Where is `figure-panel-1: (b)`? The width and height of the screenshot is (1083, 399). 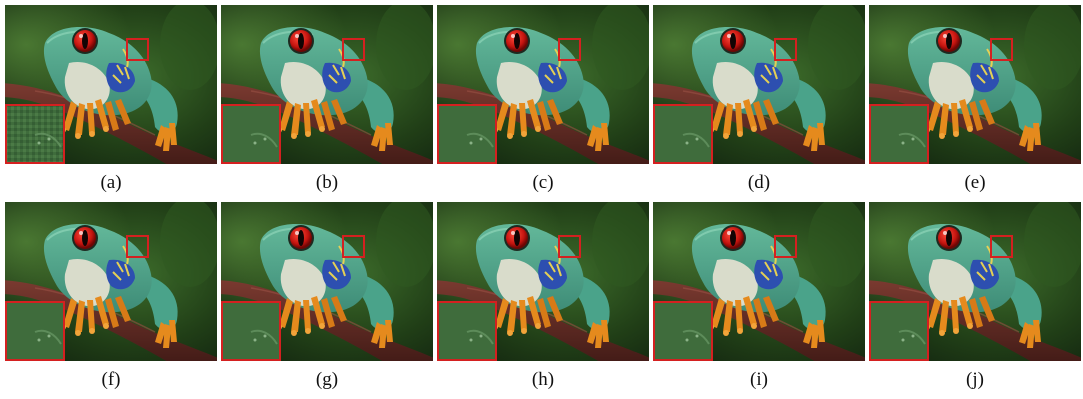 figure-panel-1: (b) is located at coordinates (327, 103).